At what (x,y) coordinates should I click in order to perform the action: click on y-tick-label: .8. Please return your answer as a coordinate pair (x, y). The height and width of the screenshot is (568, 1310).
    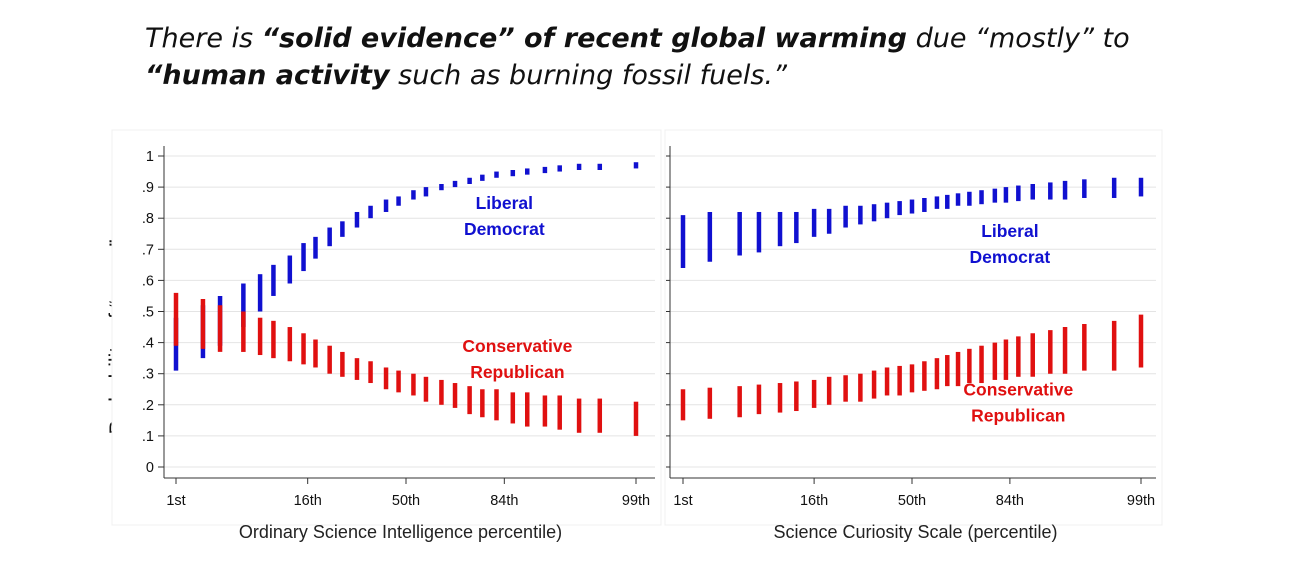
    Looking at the image, I should click on (148, 219).